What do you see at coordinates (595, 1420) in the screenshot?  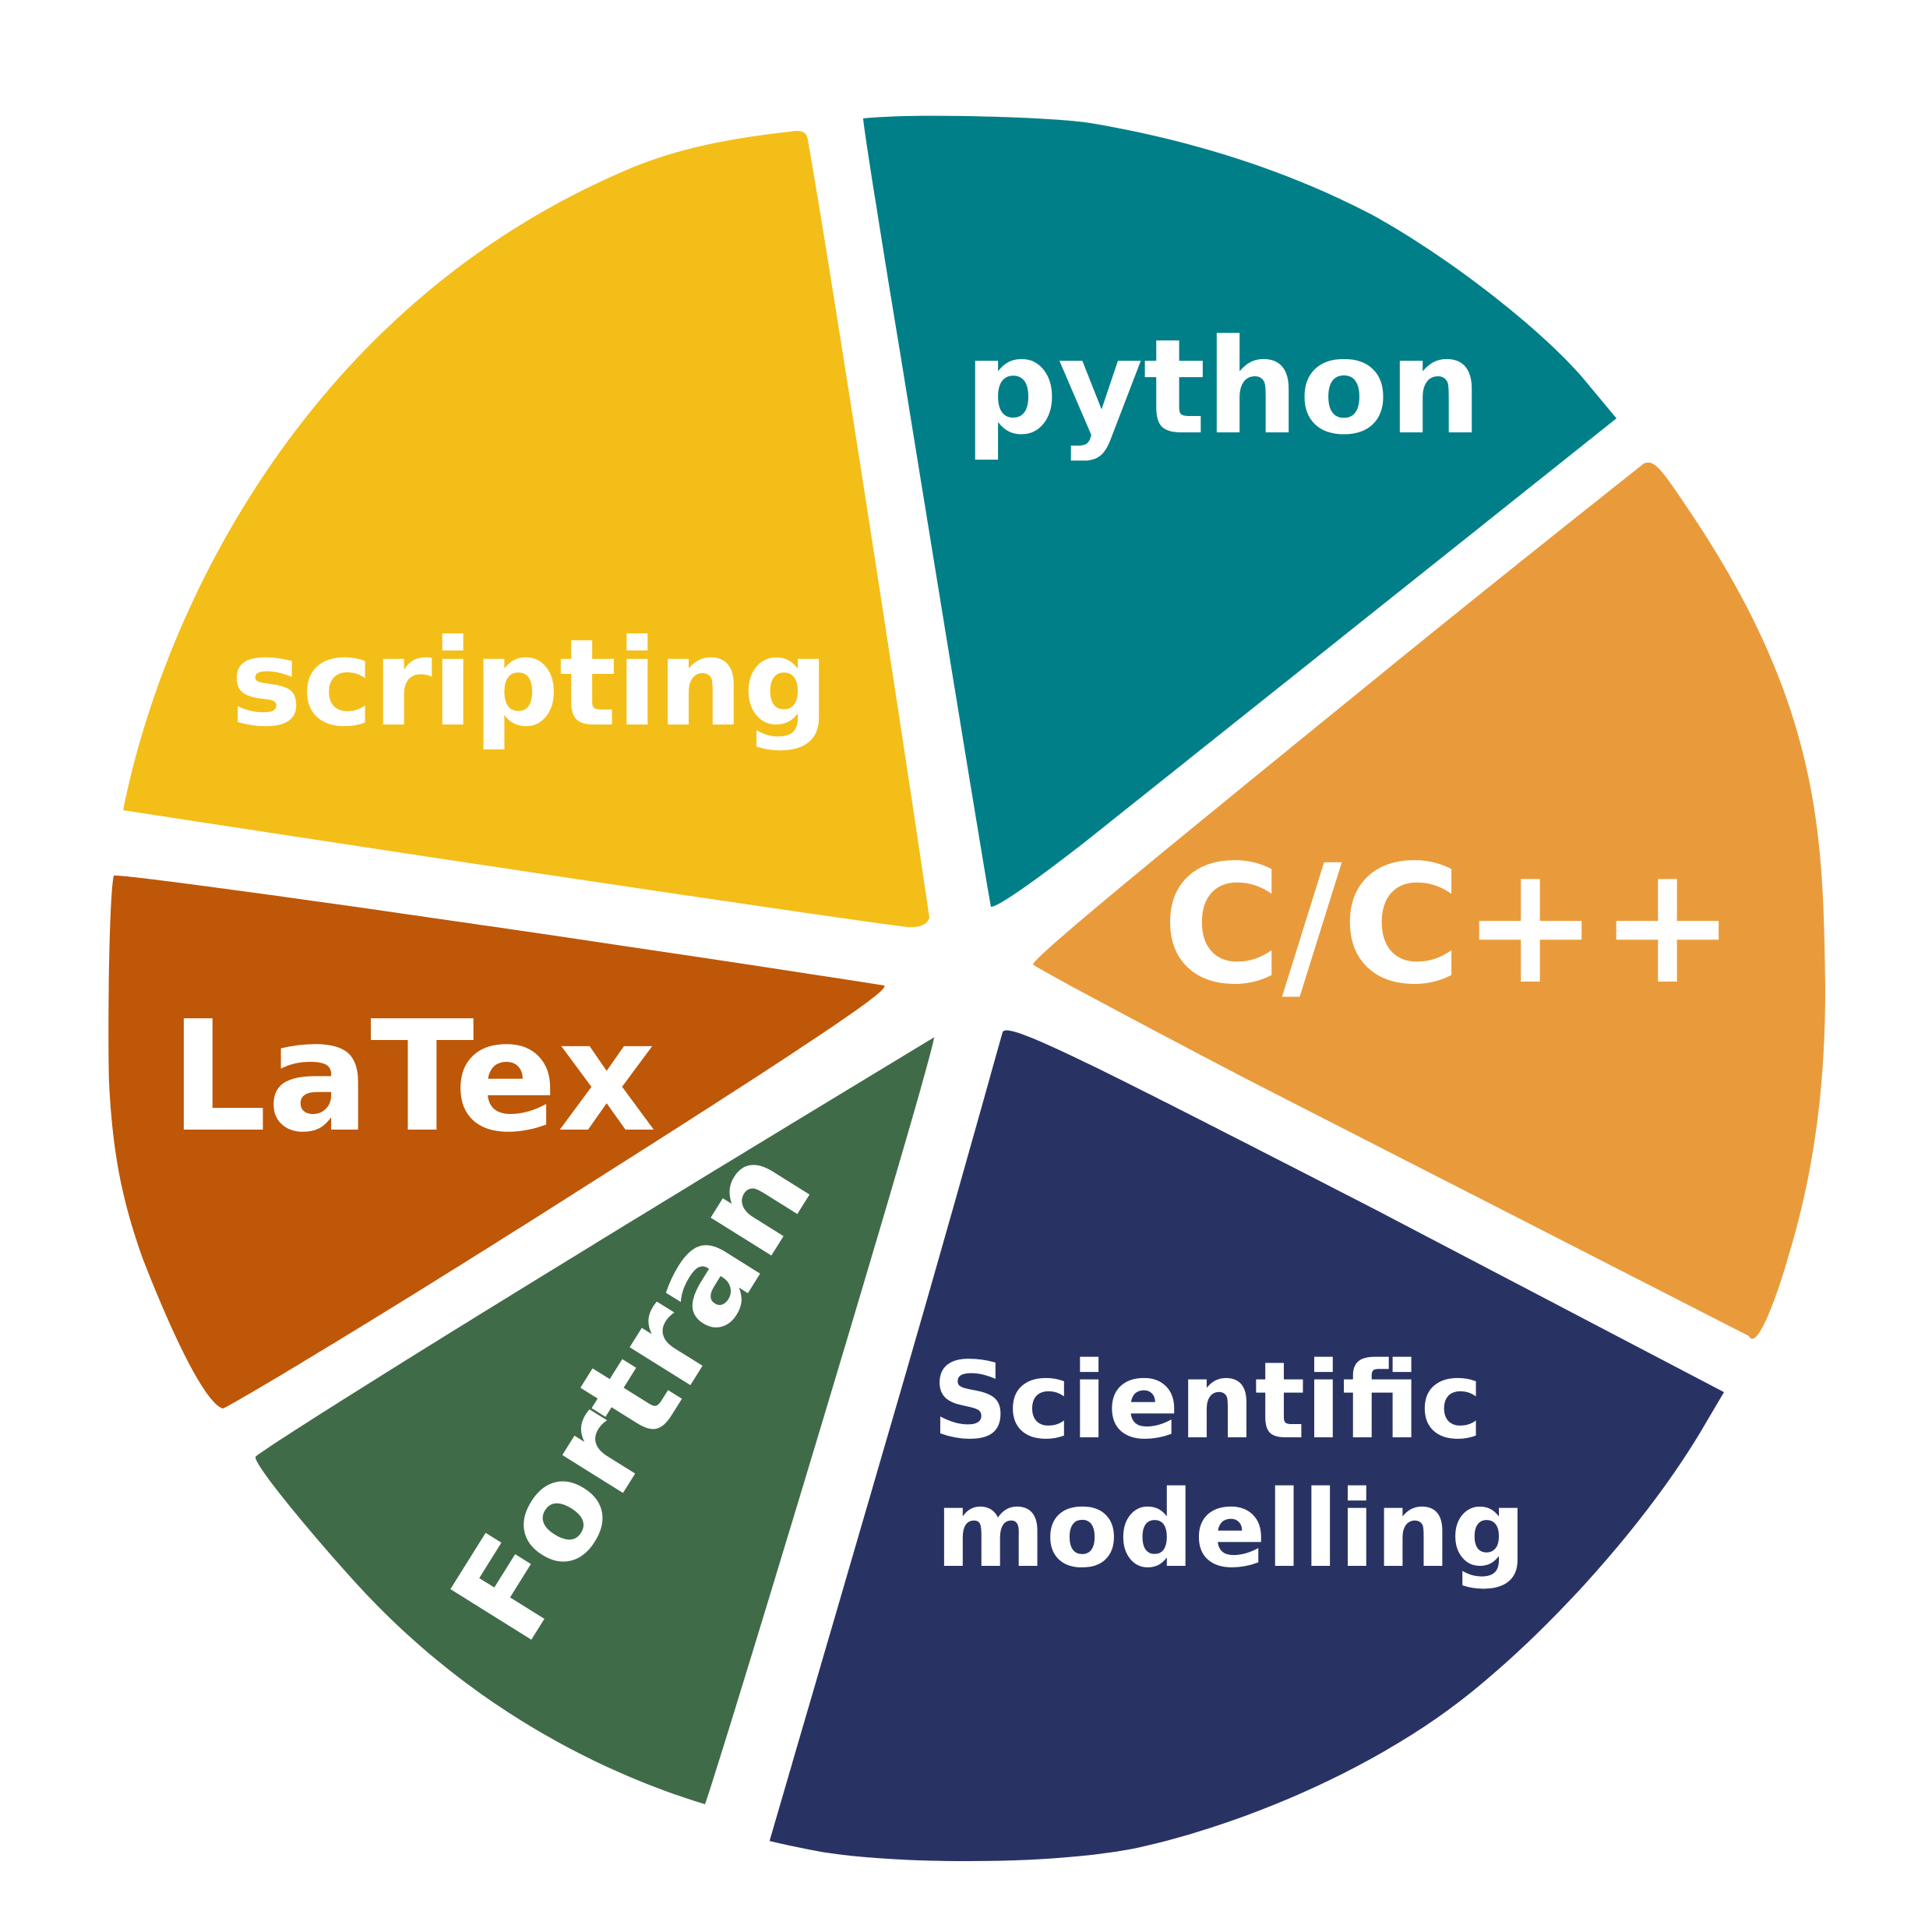 I see `slice-fortran` at bounding box center [595, 1420].